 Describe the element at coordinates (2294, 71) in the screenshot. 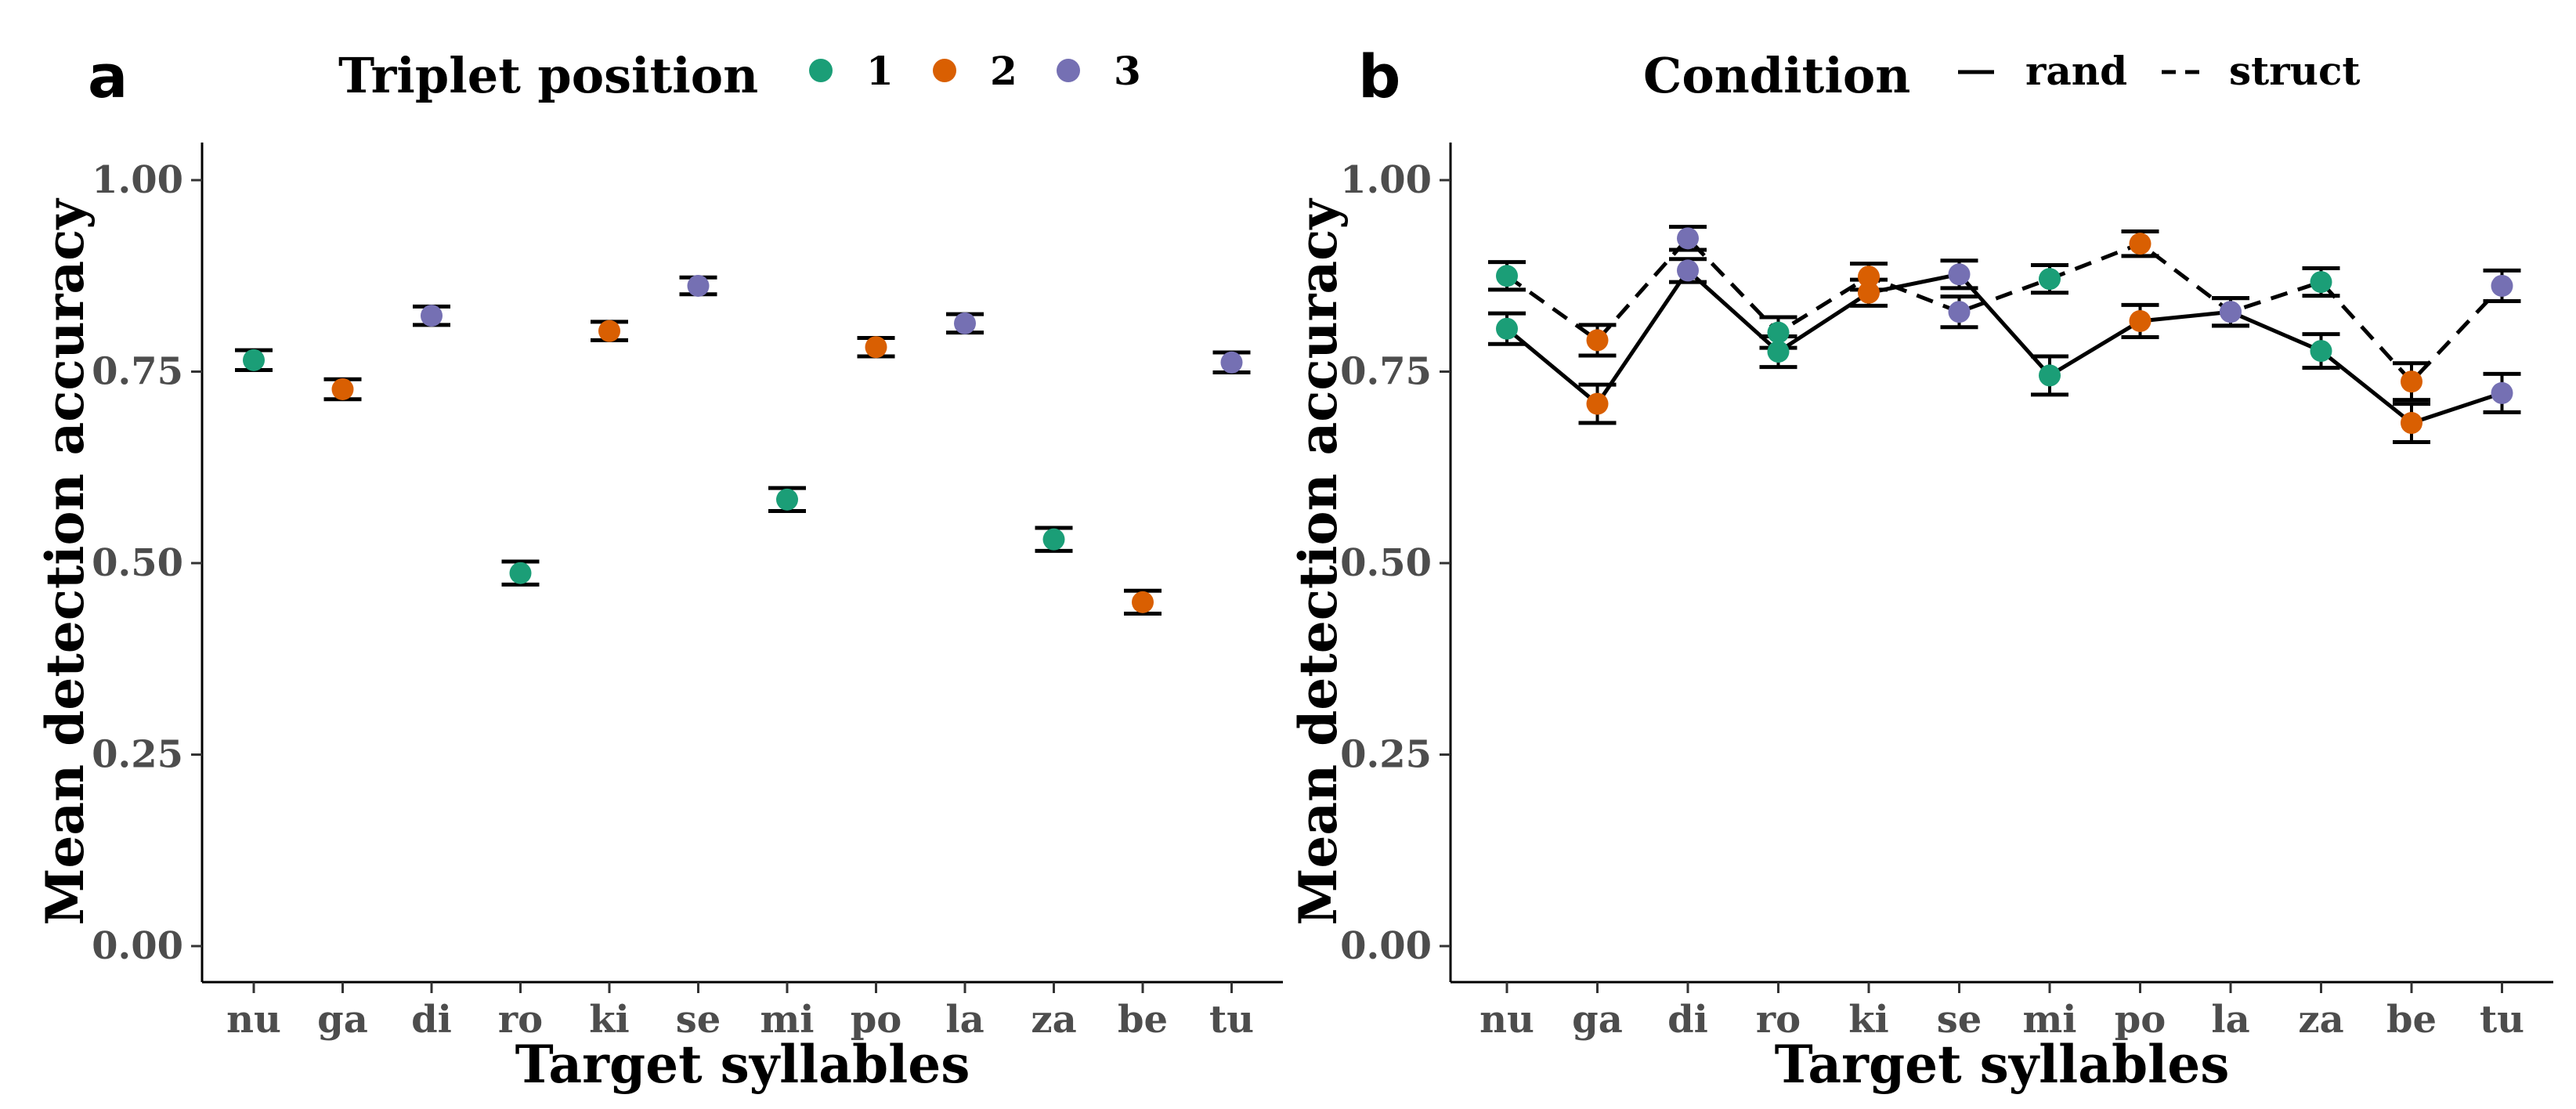

I see `legend-label-struct: struct` at that location.